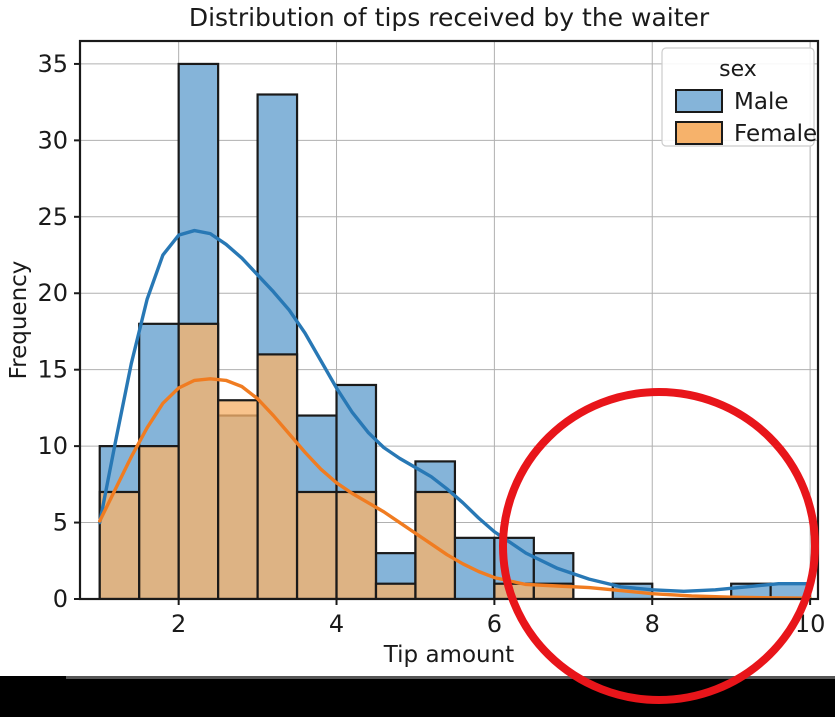 The width and height of the screenshot is (835, 717). What do you see at coordinates (761, 102) in the screenshot?
I see `legend-label-male: Male` at bounding box center [761, 102].